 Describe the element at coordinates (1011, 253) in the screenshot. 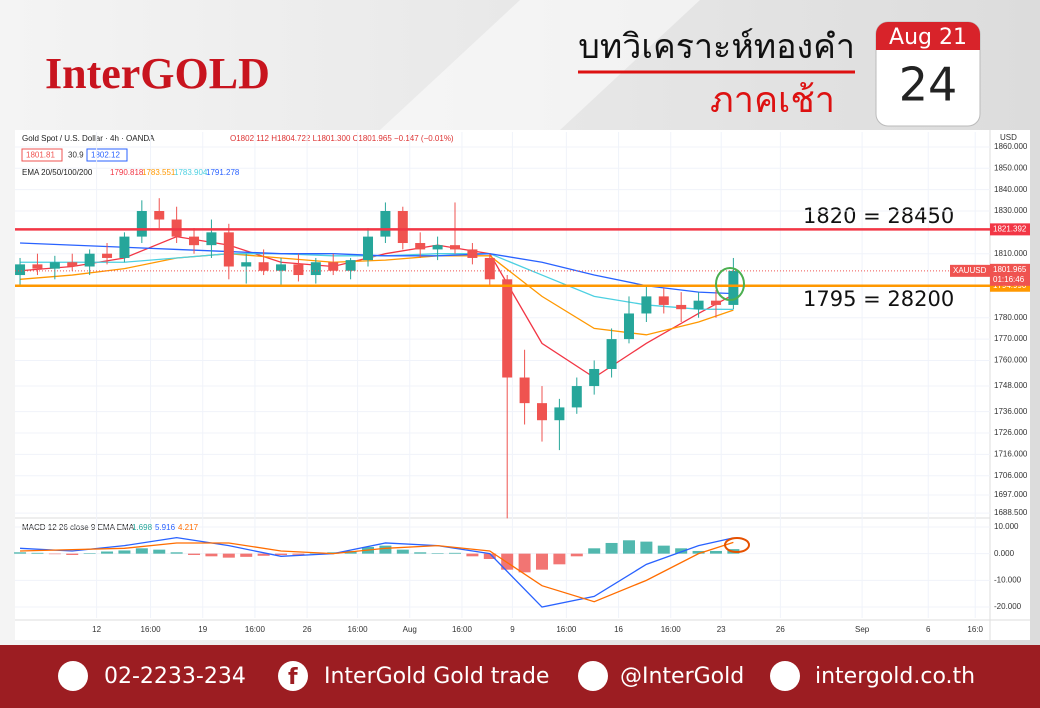

I see `y-tick-label: 1810.000` at that location.